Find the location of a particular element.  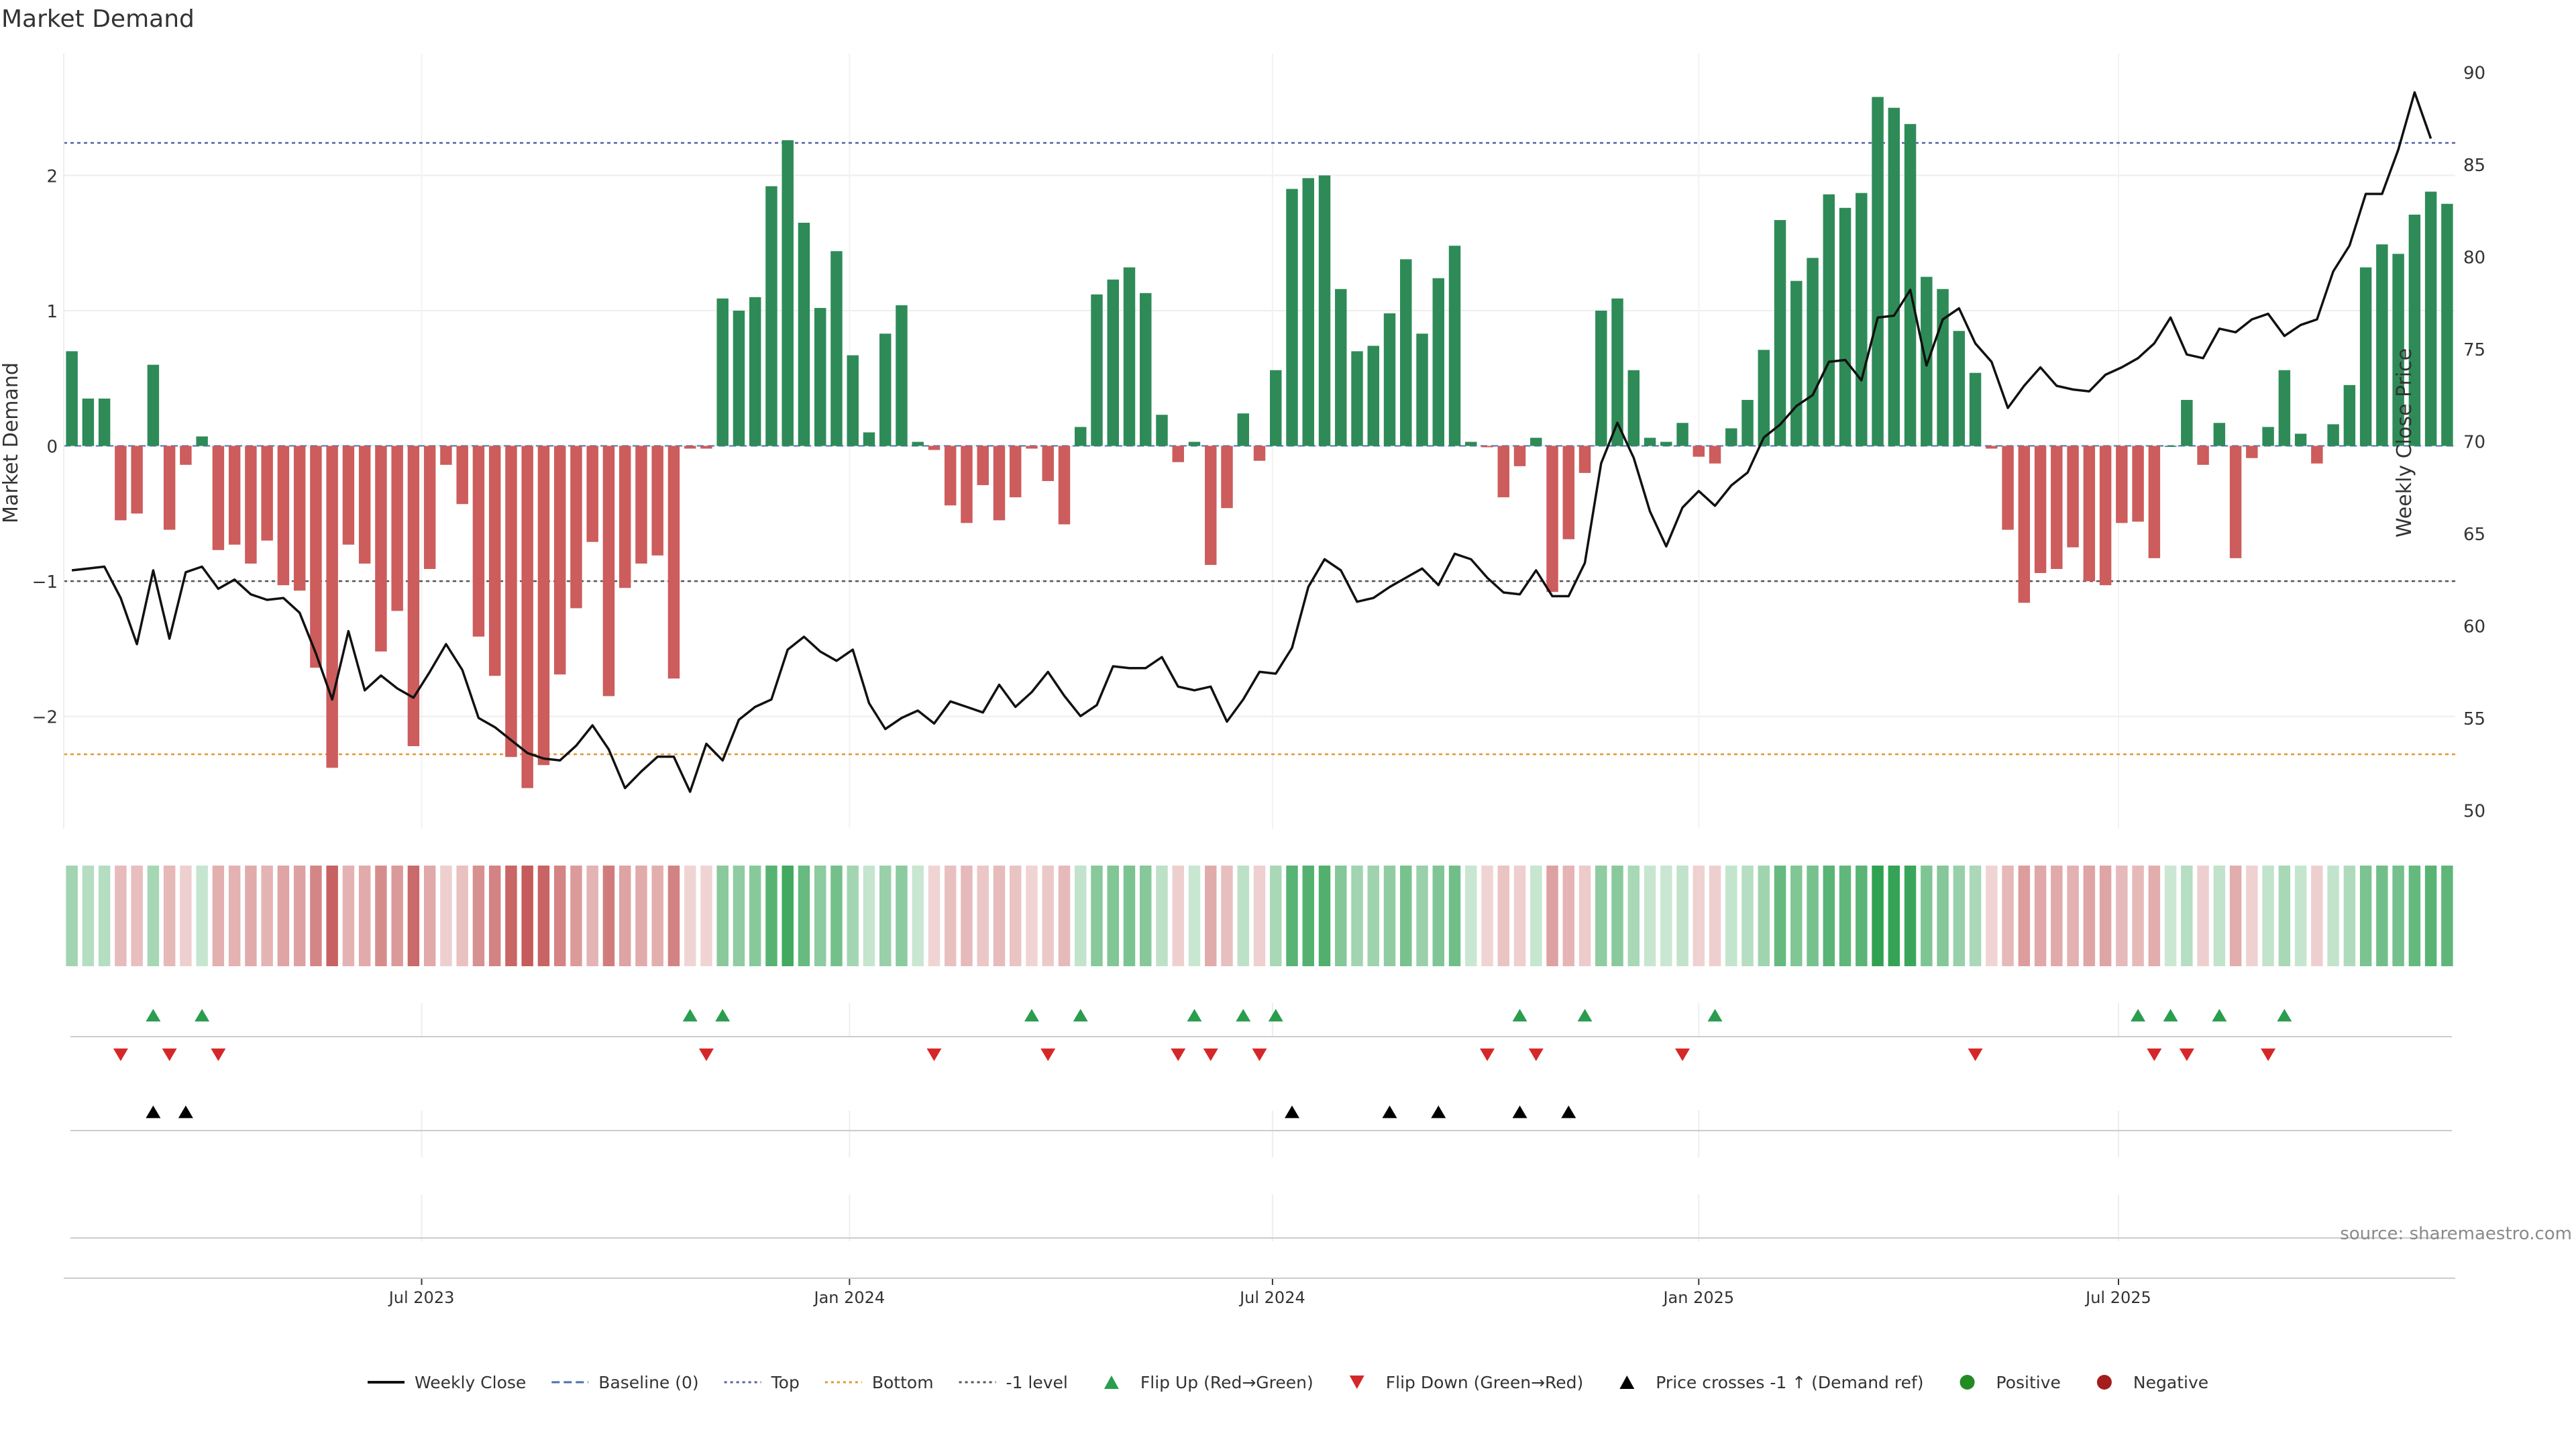

chart-title: Market Demand is located at coordinates (98, 19).